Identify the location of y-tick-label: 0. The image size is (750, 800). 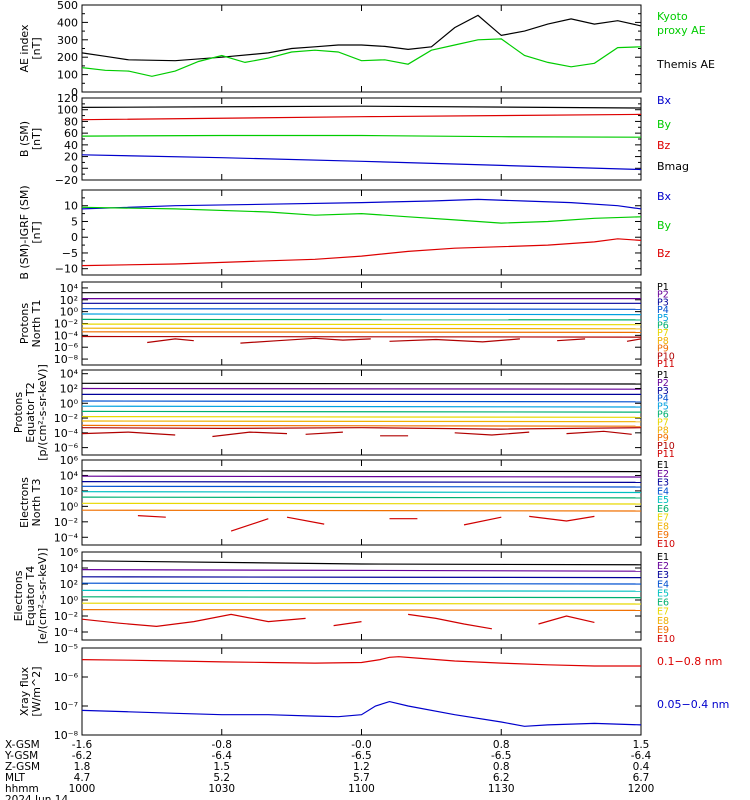
(74, 92).